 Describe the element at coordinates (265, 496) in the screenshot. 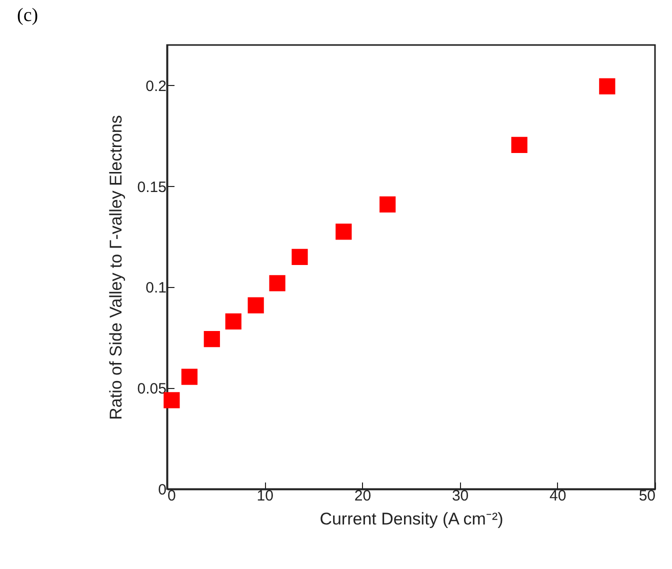

I see `x-tick-label: 10` at that location.